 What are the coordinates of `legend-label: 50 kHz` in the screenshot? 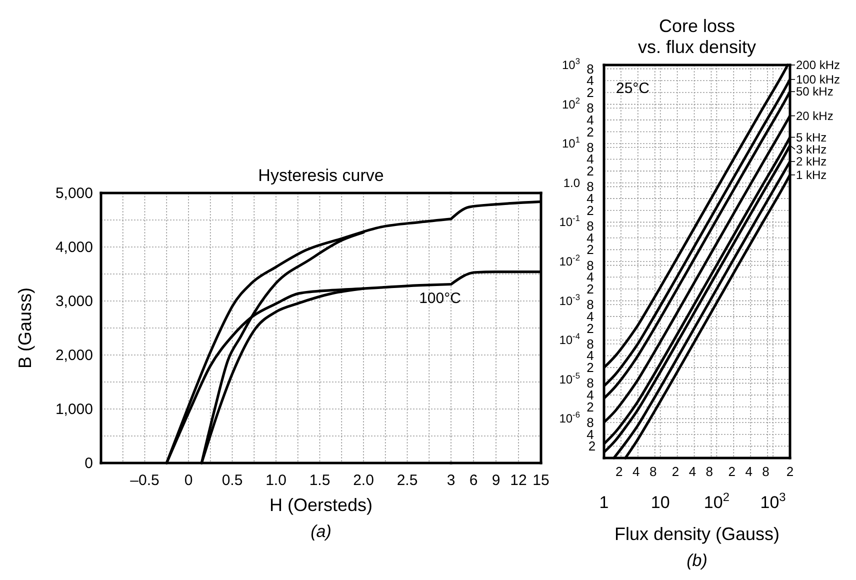 It's located at (815, 91).